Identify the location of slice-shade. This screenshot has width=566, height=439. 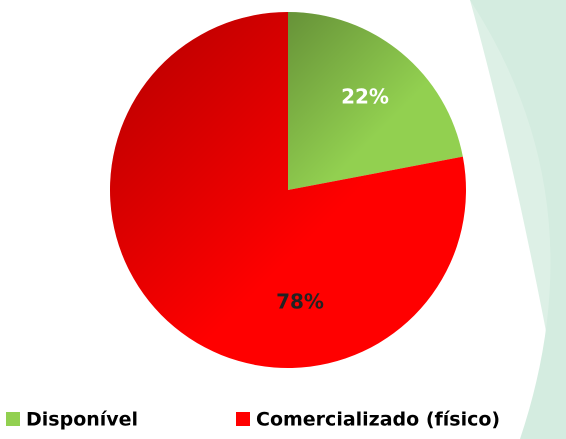
(375, 101).